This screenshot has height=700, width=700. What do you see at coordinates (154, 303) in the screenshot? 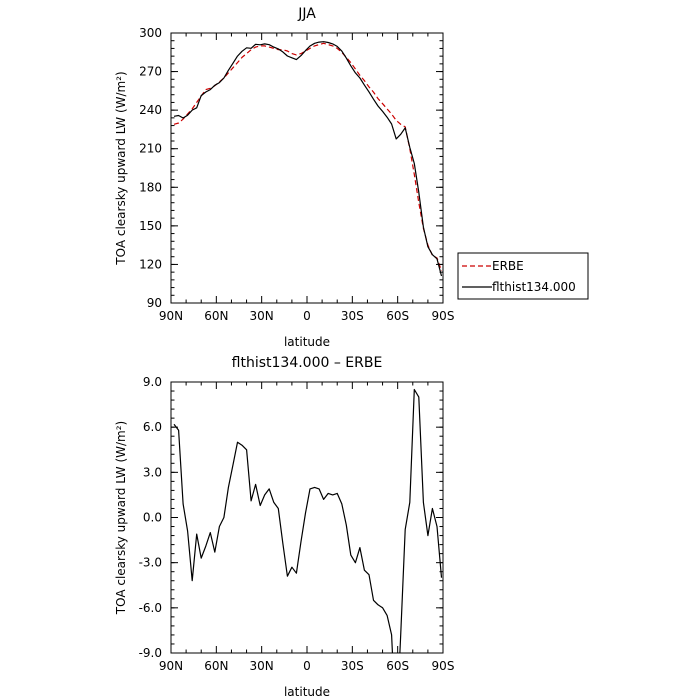
I see `y-tick-label: 90` at bounding box center [154, 303].